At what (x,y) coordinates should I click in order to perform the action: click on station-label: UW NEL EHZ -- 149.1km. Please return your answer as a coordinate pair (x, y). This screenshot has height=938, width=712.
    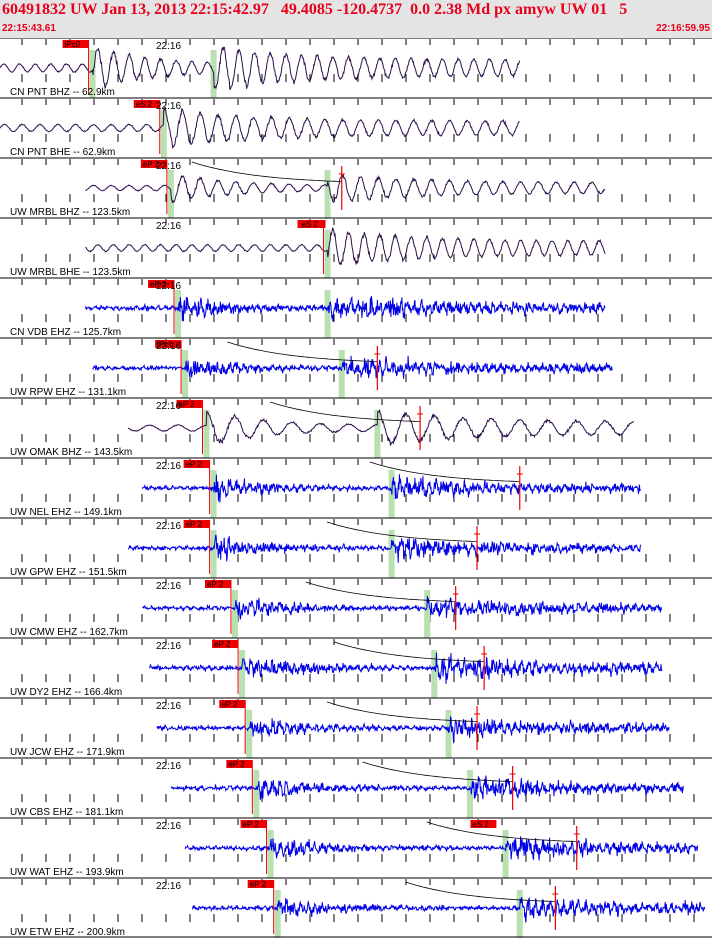
    Looking at the image, I should click on (66, 512).